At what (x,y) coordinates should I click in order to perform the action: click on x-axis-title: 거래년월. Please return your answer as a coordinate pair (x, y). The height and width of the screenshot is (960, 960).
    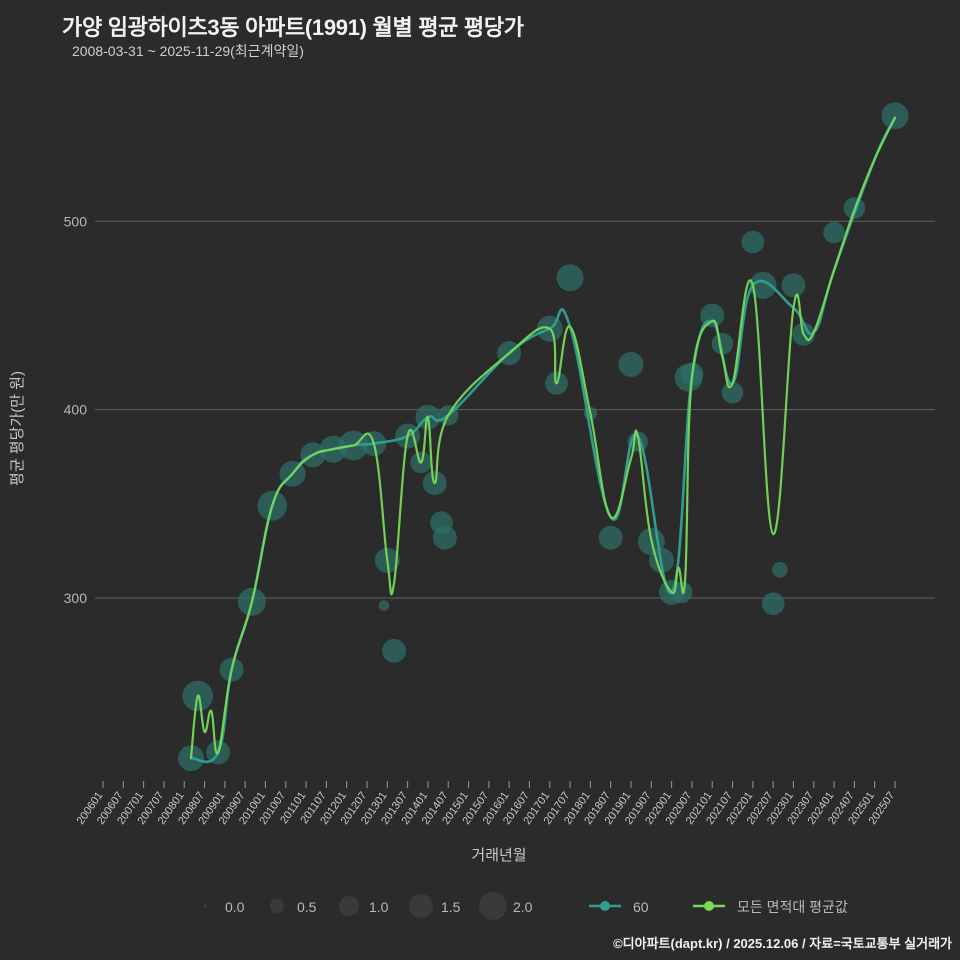
    Looking at the image, I should click on (498, 855).